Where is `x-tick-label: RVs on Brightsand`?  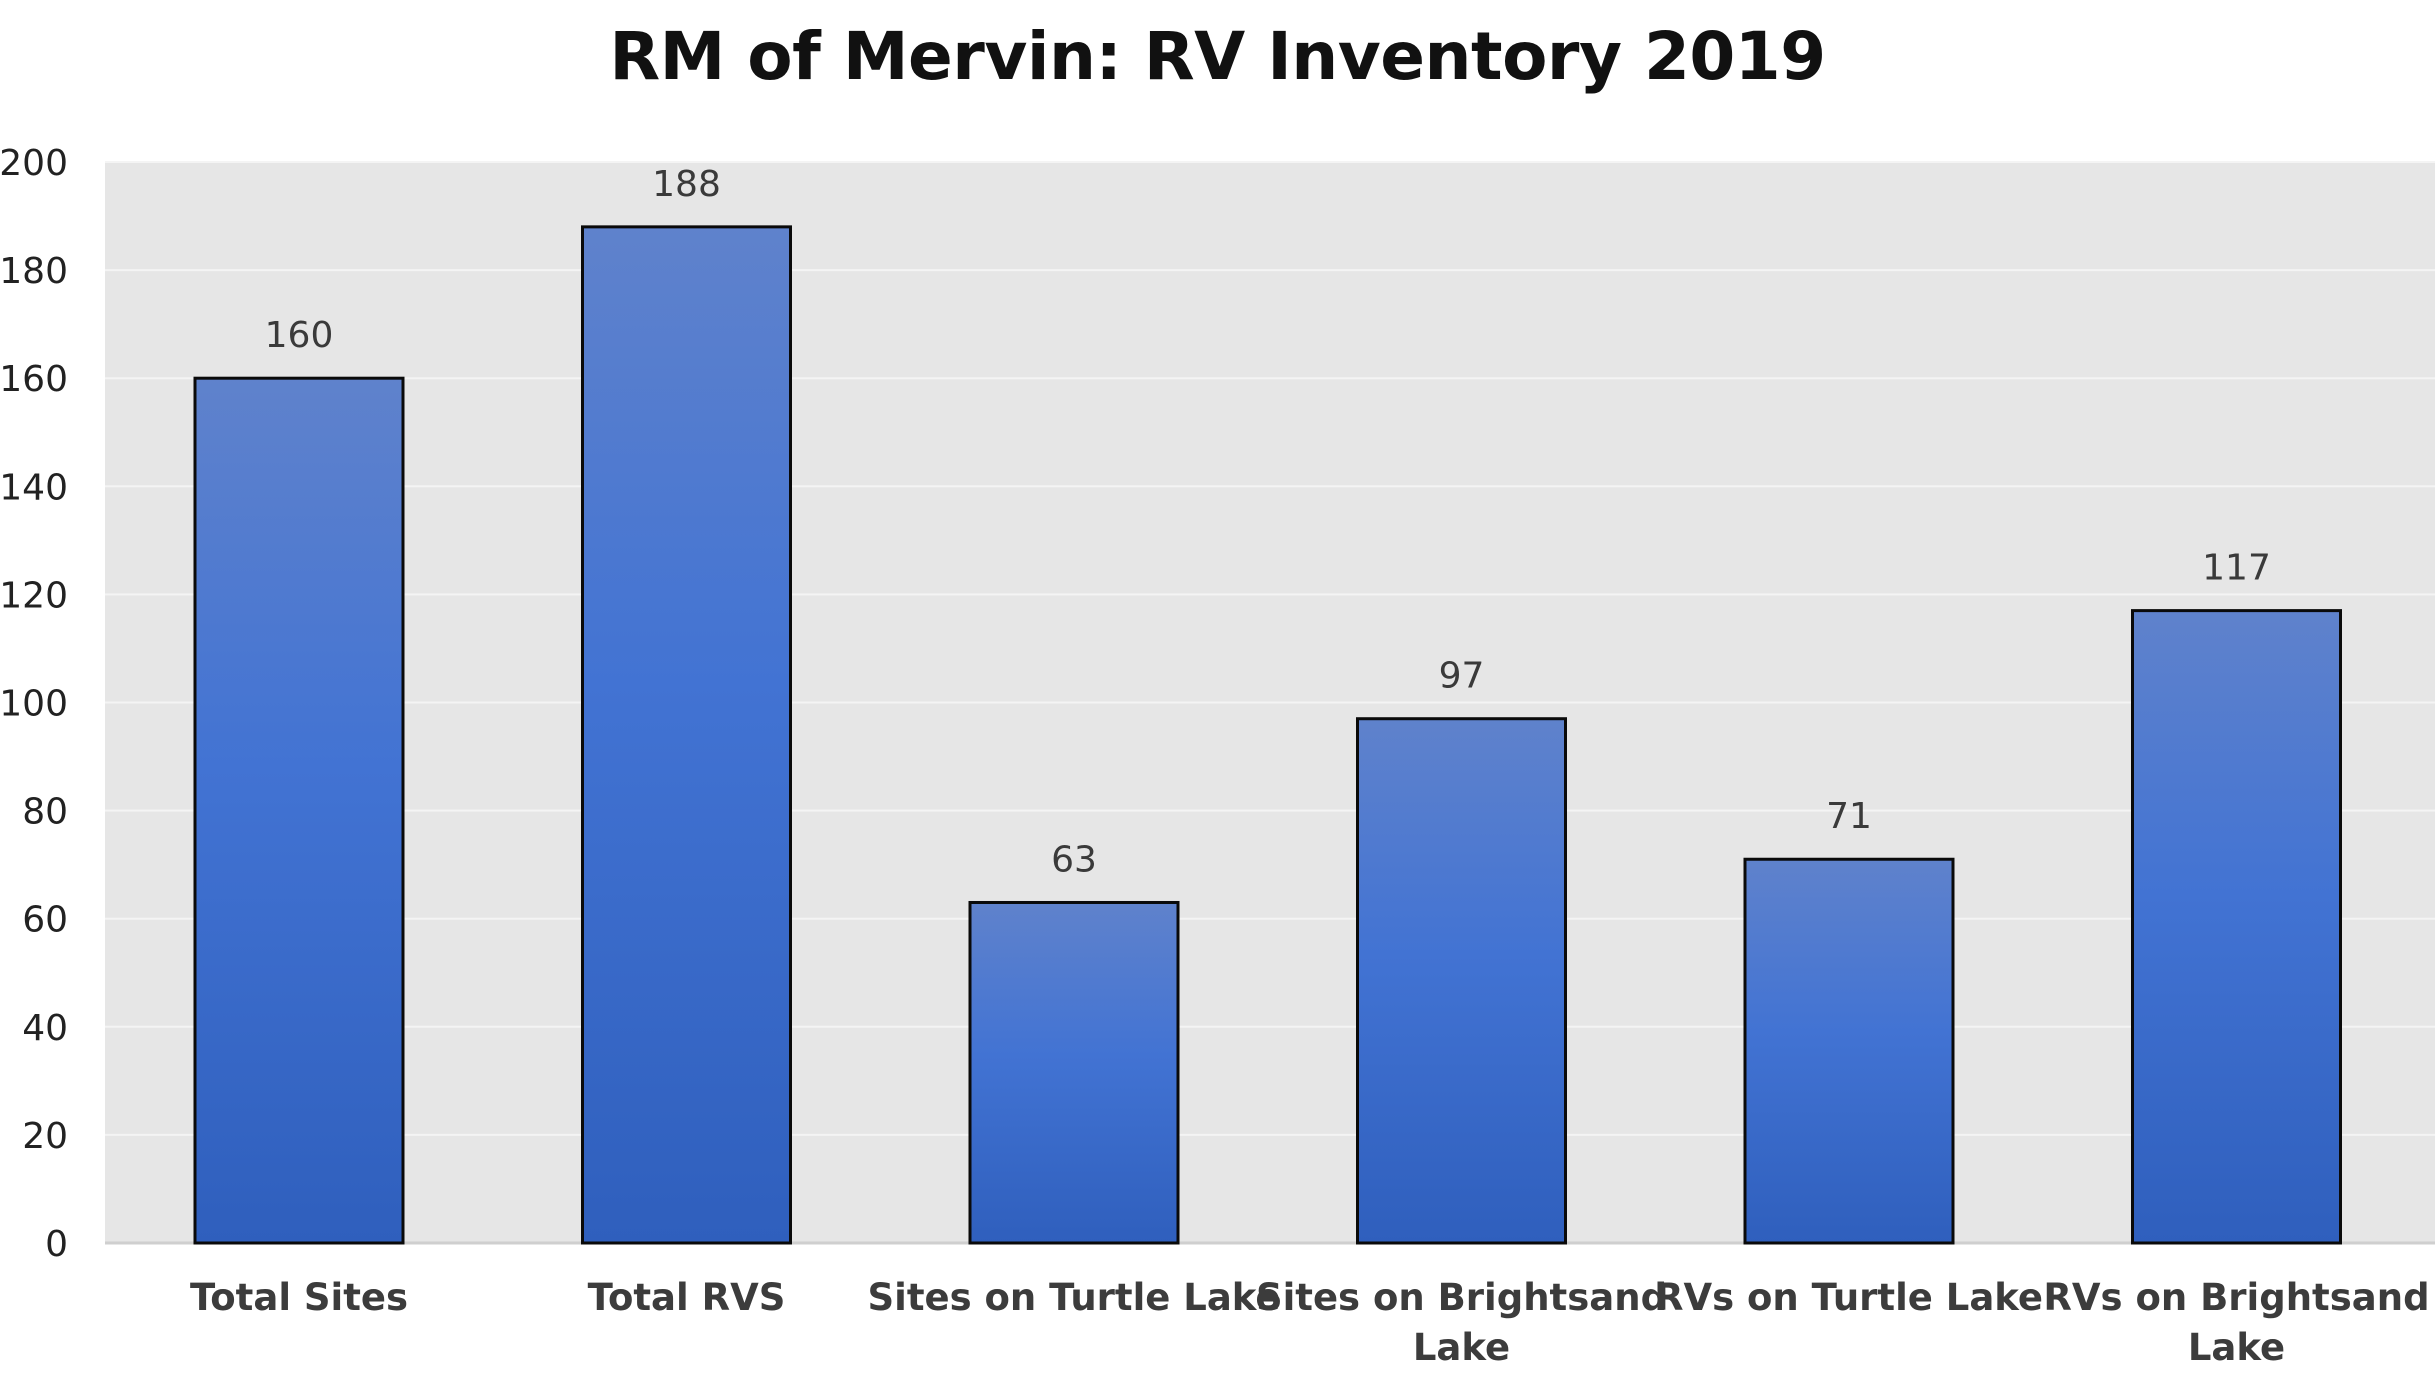
x-tick-label: RVs on Brightsand is located at coordinates (2236, 1297).